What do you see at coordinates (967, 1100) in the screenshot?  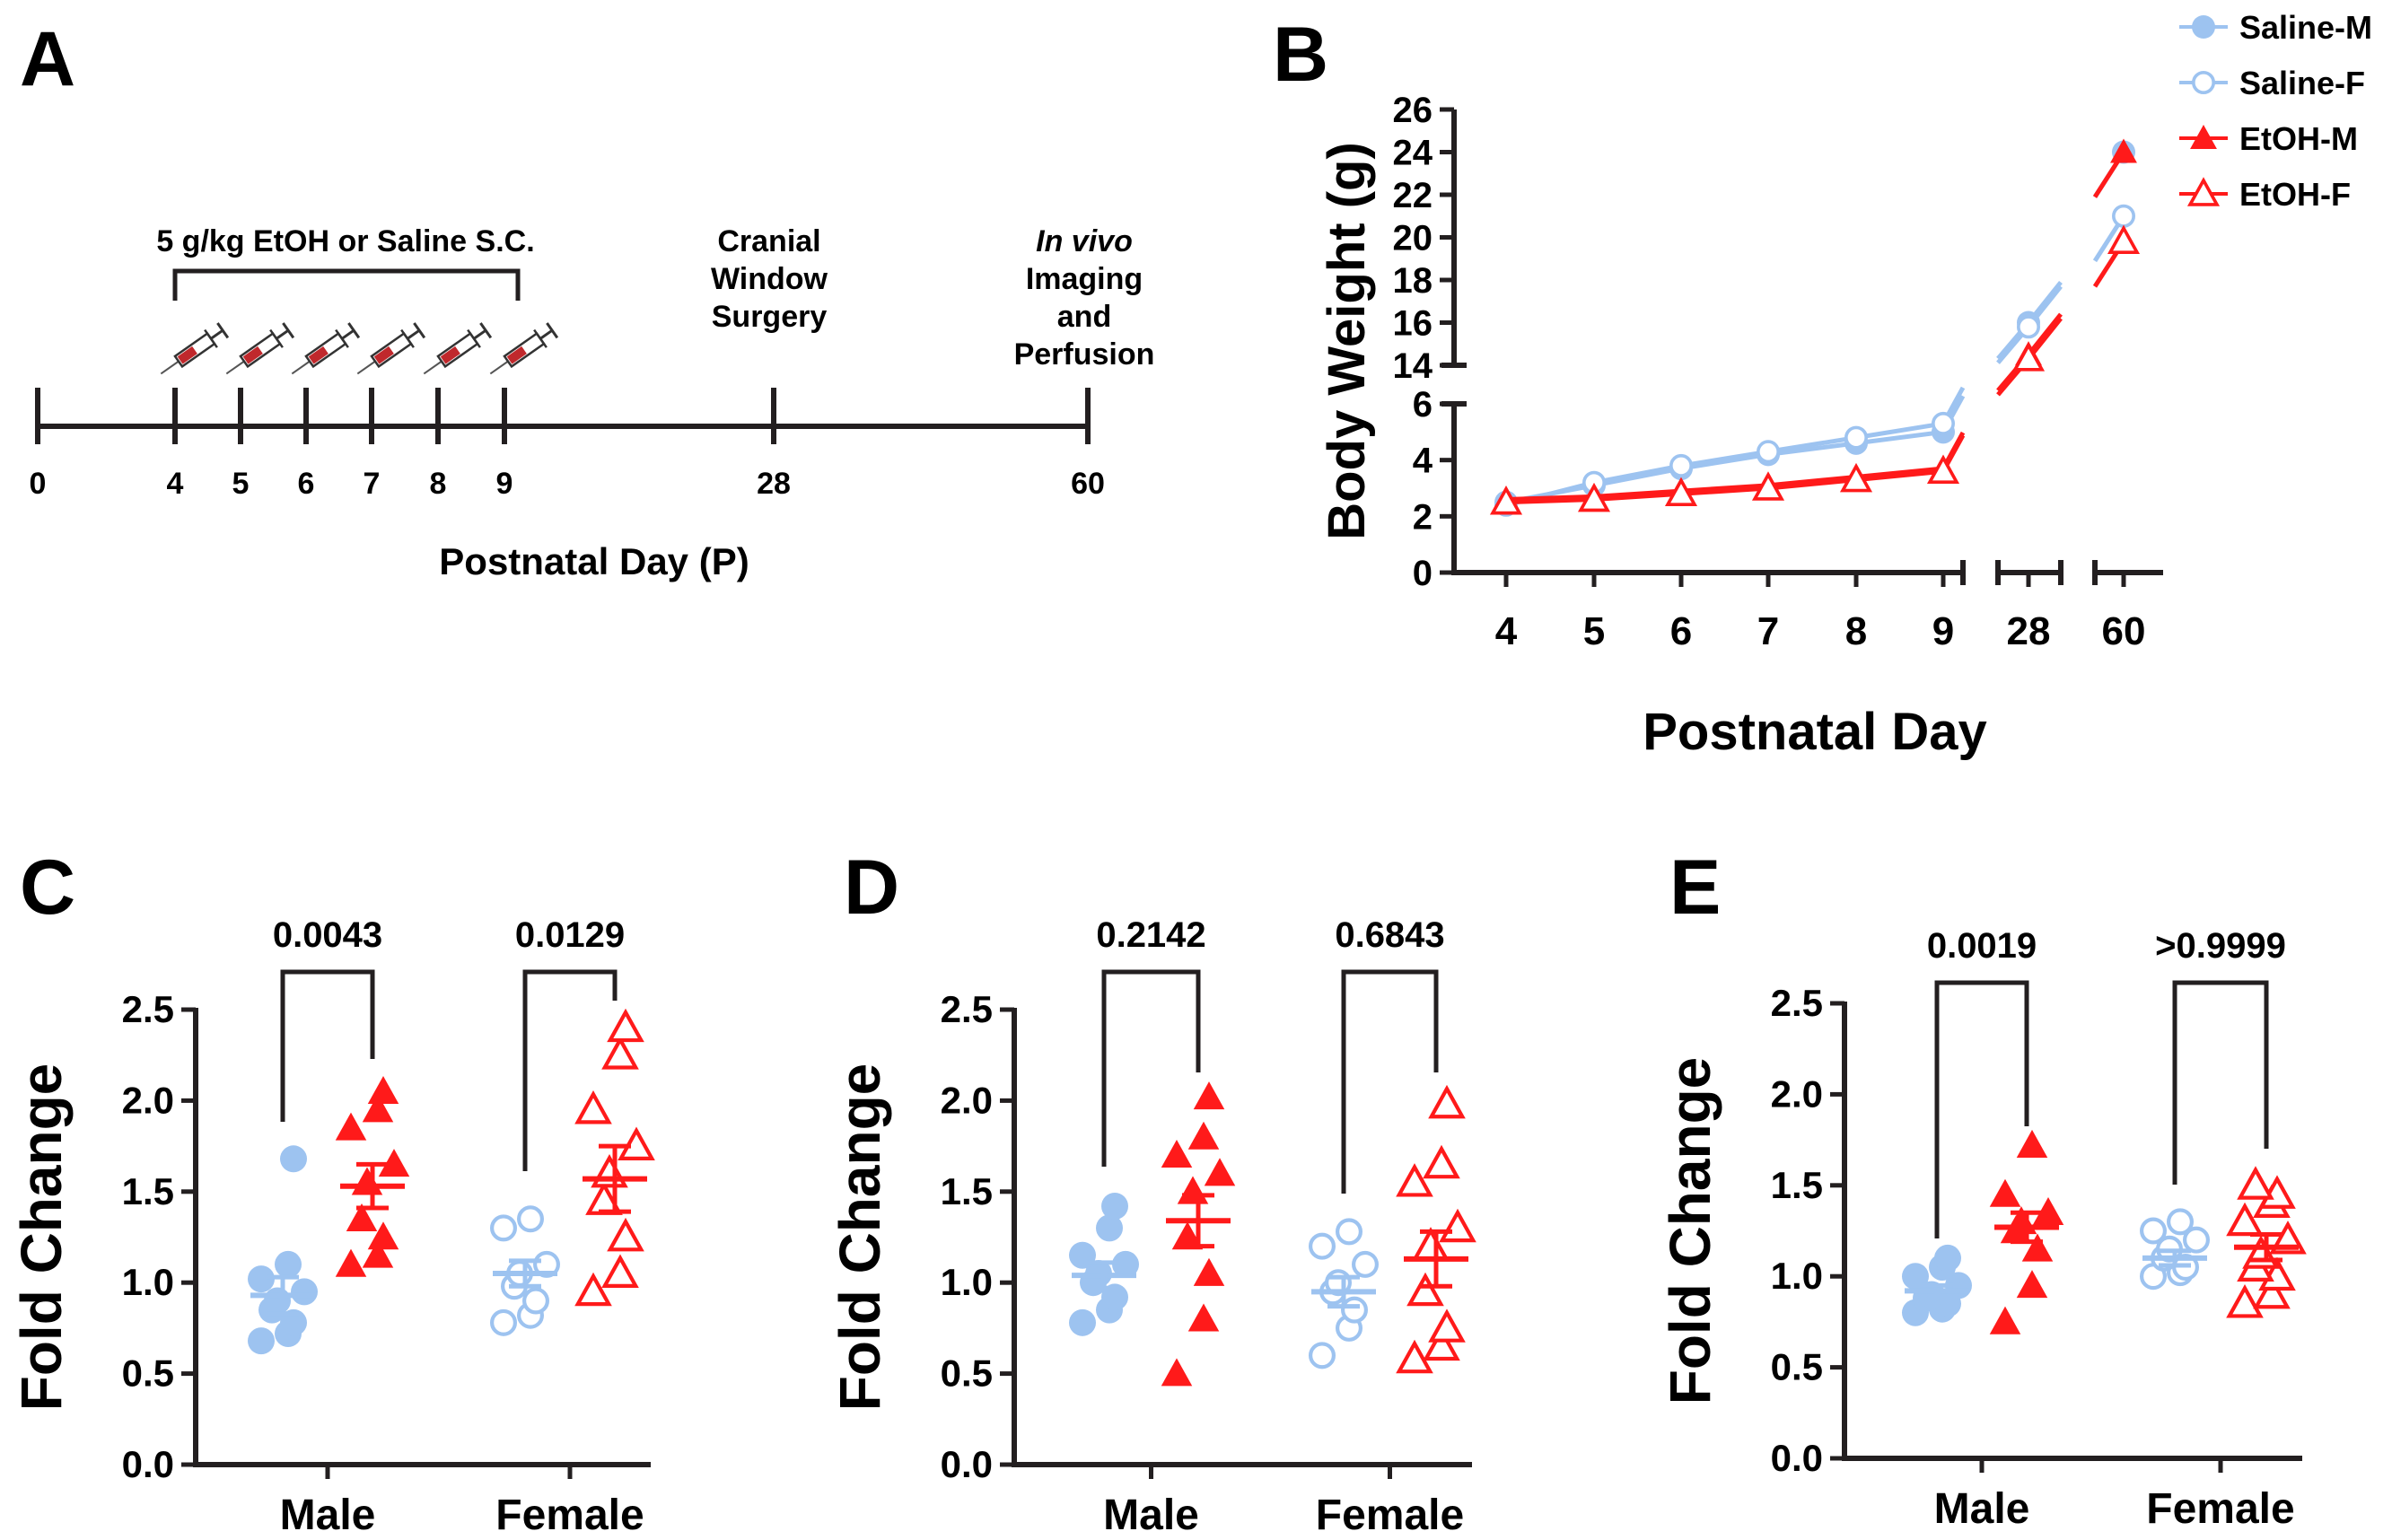 I see `y-tick-label: 2.0` at bounding box center [967, 1100].